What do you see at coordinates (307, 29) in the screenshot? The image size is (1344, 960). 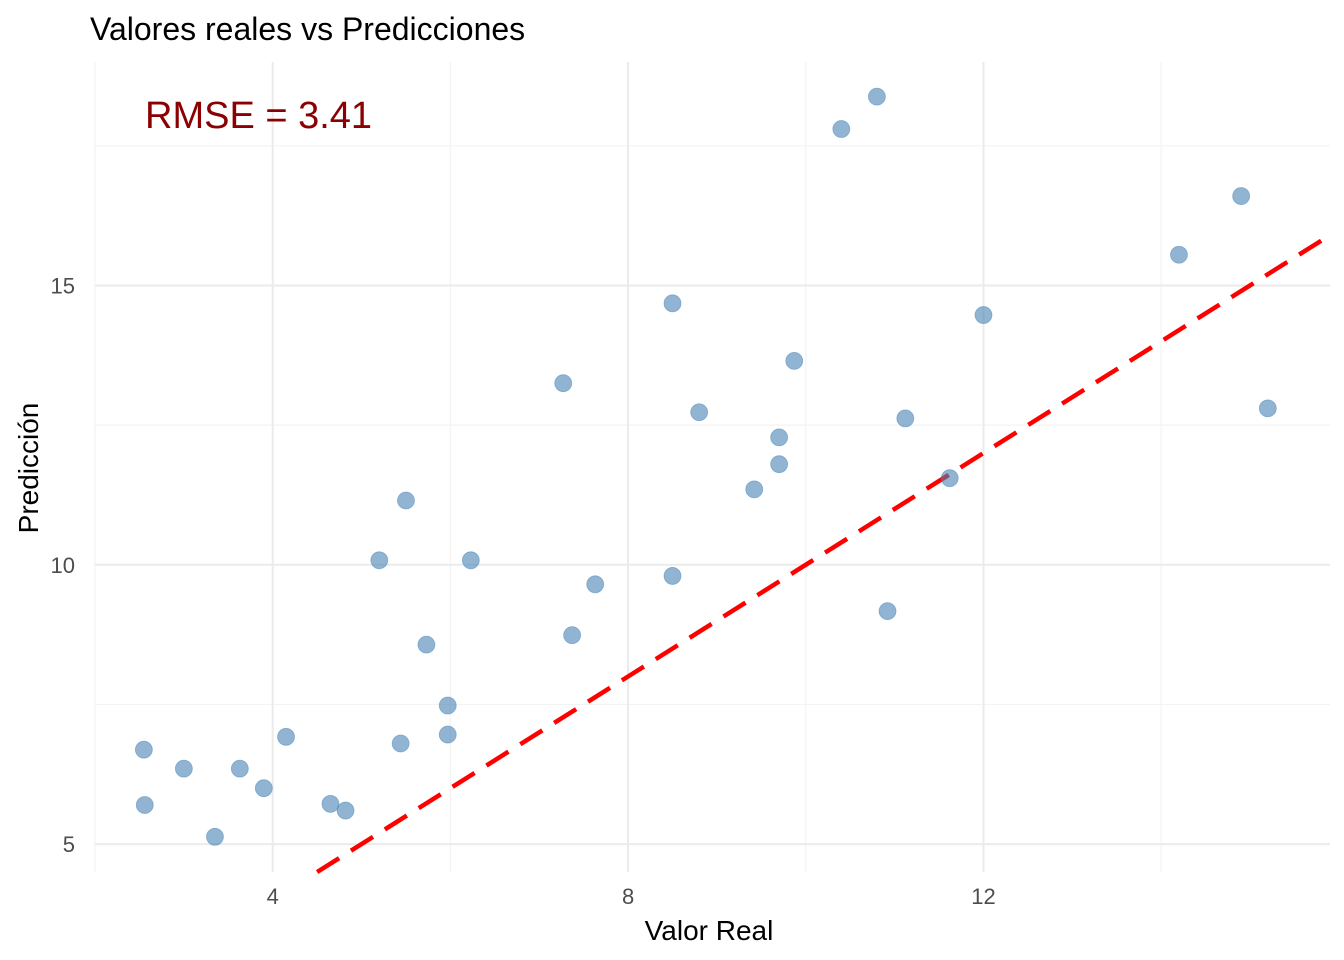 I see `chart-title: Valores reales vs Predicciones` at bounding box center [307, 29].